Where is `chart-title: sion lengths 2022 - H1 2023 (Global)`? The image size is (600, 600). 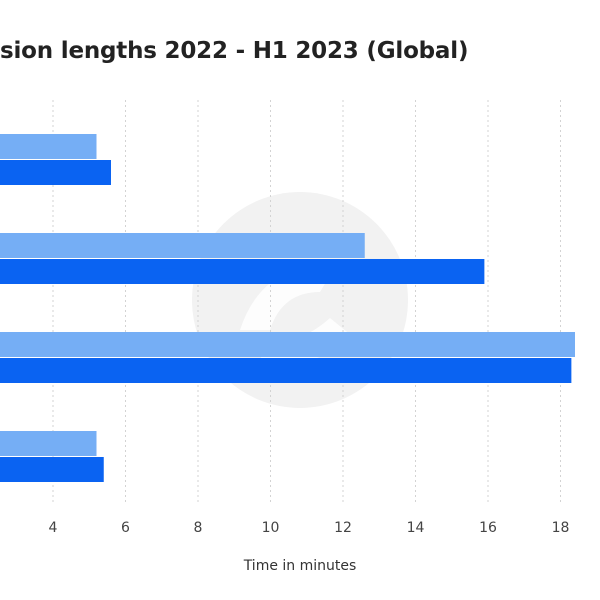
chart-title: sion lengths 2022 - H1 2023 (Global) is located at coordinates (234, 51).